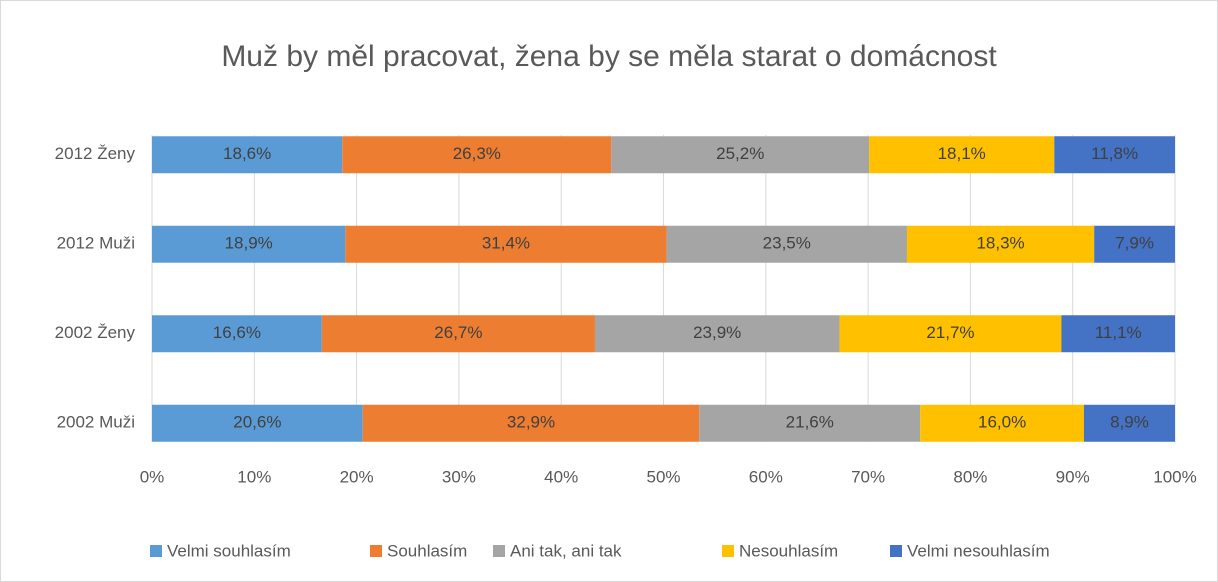  What do you see at coordinates (357, 476) in the screenshot?
I see `x-tick-label: 20%` at bounding box center [357, 476].